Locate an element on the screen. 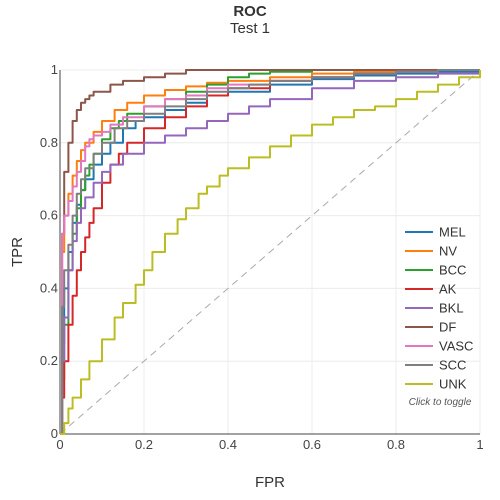 Image resolution: width=500 pixels, height=500 pixels. legend-item-vasc: VASC is located at coordinates (439, 346).